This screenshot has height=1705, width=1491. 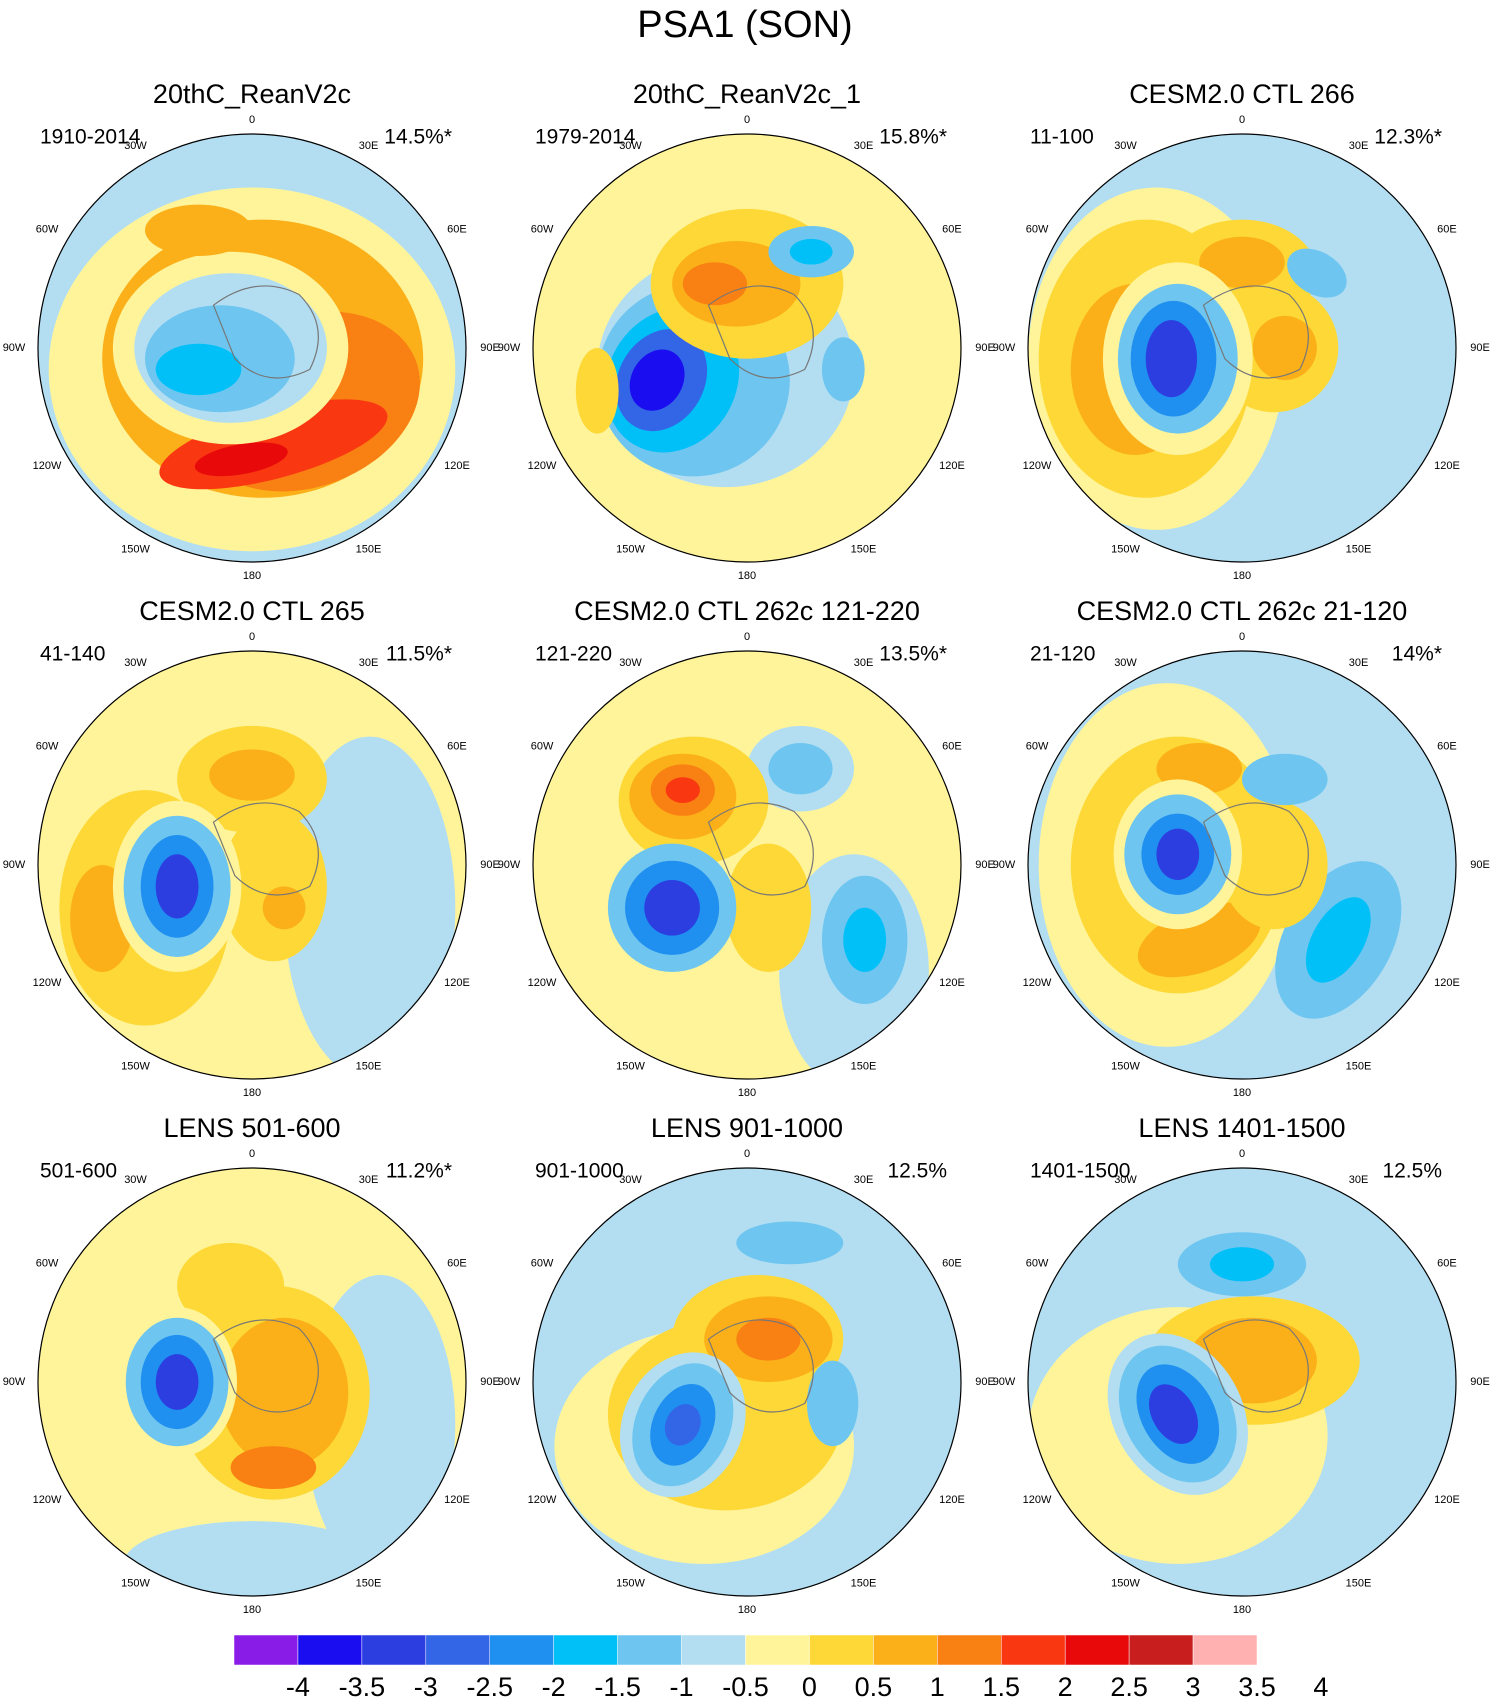 What do you see at coordinates (1065, 1687) in the screenshot?
I see `colorbar-label: 2` at bounding box center [1065, 1687].